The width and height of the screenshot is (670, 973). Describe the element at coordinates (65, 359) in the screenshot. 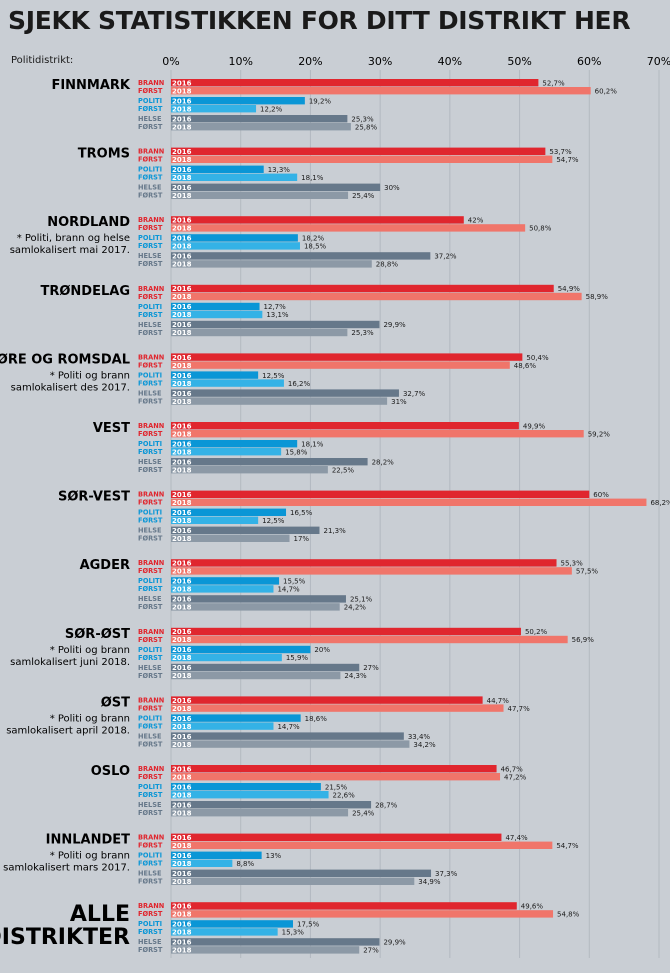

I see `district-name: MØRE OG ROMSDAL` at that location.